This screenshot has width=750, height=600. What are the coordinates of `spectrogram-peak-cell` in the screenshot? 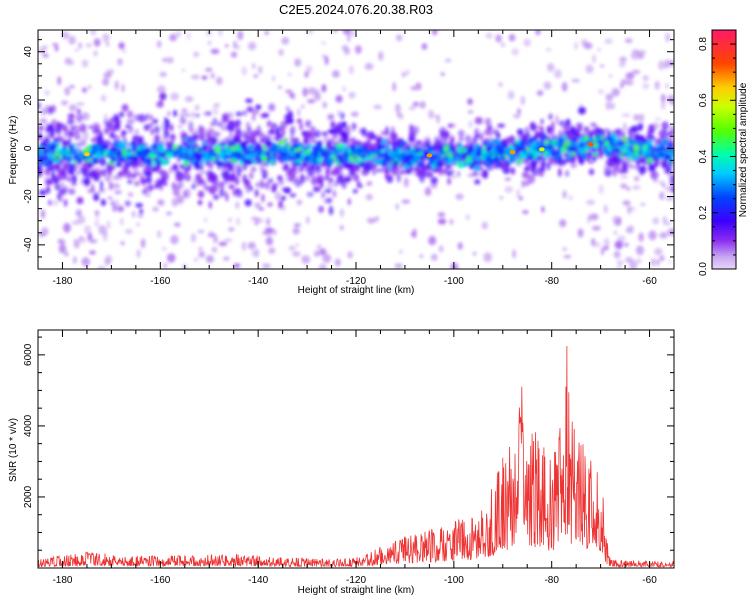 It's located at (429, 155).